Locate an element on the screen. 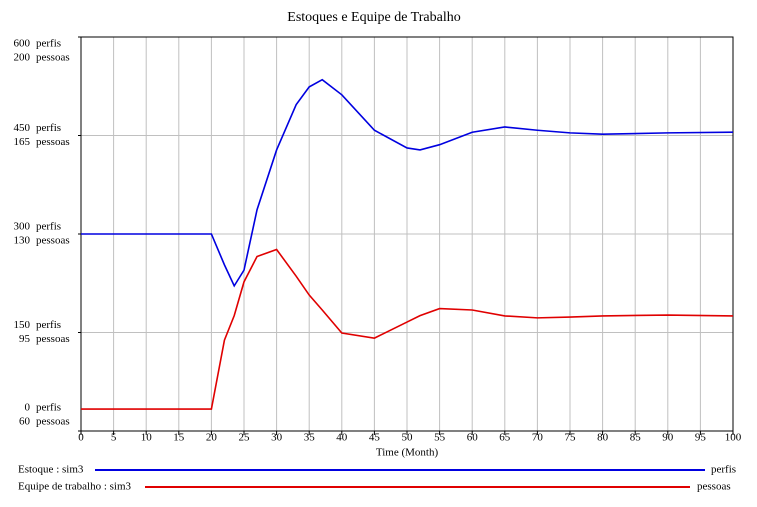 This screenshot has width=757, height=507. y2-tick-label: 130 is located at coordinates (22, 241).